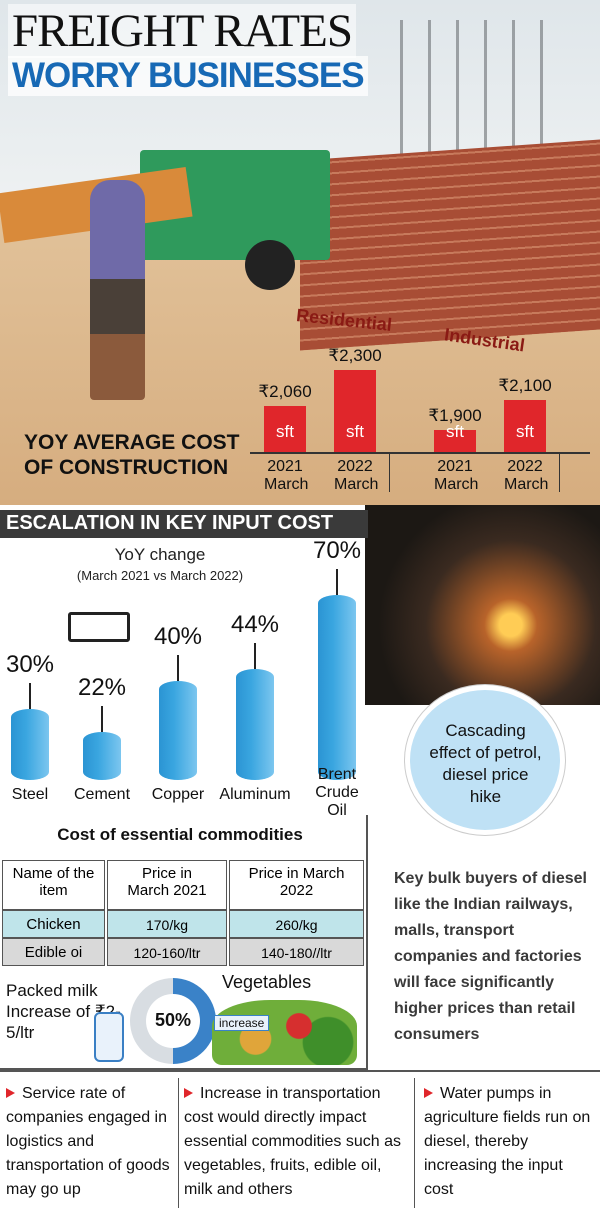 Image resolution: width=600 pixels, height=1220 pixels. Describe the element at coordinates (178, 794) in the screenshot. I see `x-tick-label: Copper` at that location.